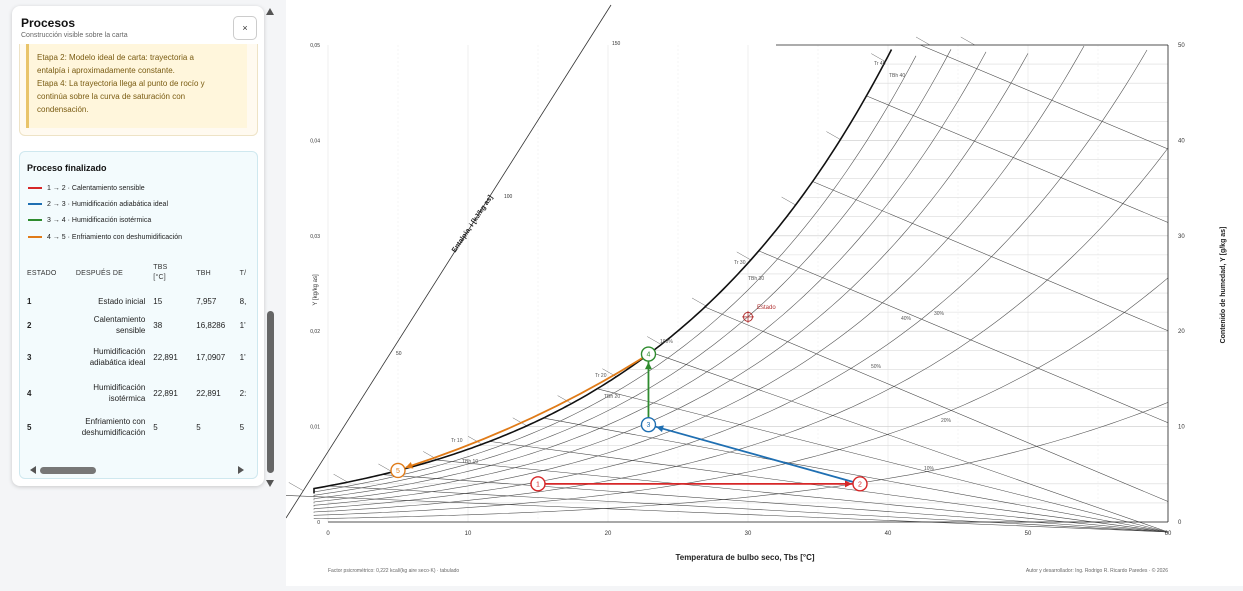  What do you see at coordinates (608, 534) in the screenshot?
I see `x-tick-label: 20` at bounding box center [608, 534].